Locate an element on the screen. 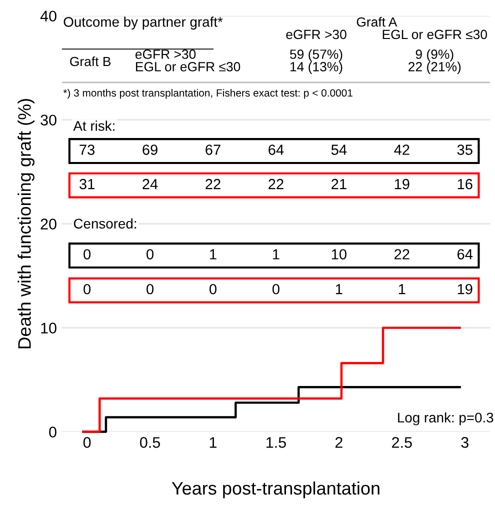 This screenshot has width=495, height=511. y-tick-label: 0 is located at coordinates (52, 432).